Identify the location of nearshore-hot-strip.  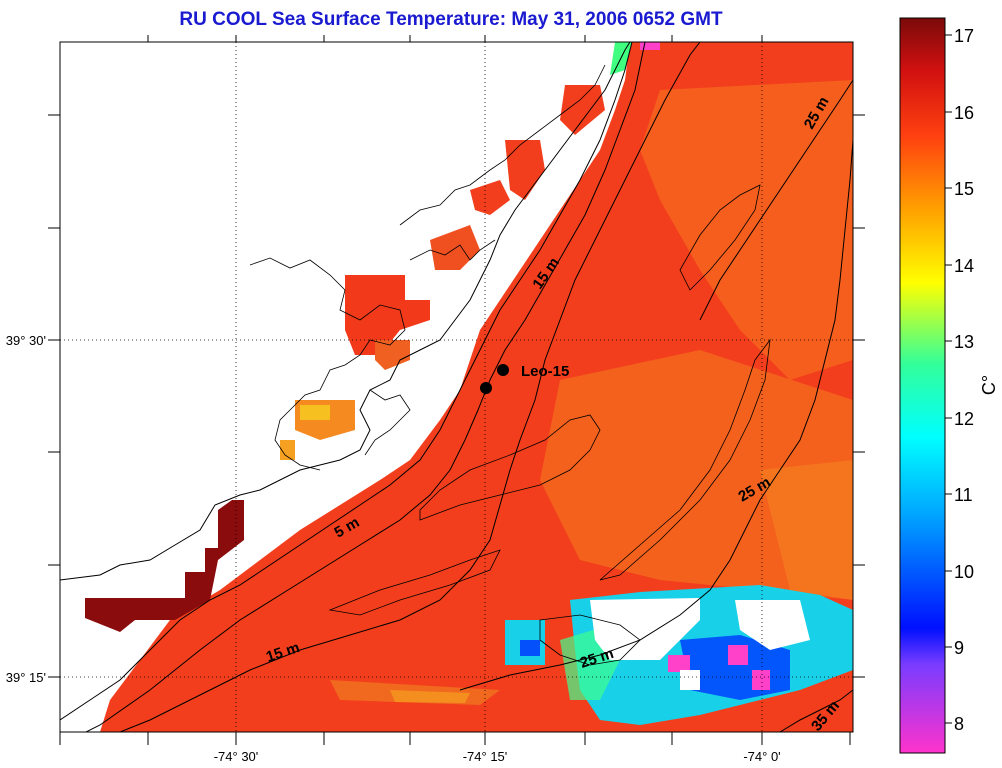
(164, 566).